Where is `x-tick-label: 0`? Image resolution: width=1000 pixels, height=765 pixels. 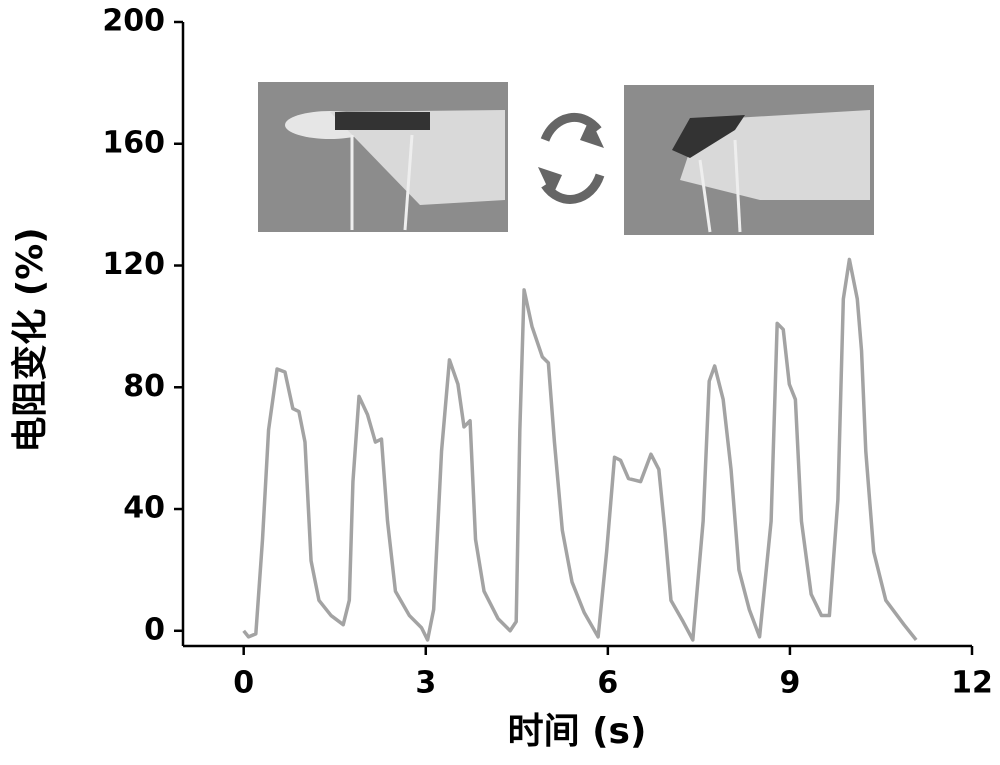 x-tick-label: 0 is located at coordinates (243, 683).